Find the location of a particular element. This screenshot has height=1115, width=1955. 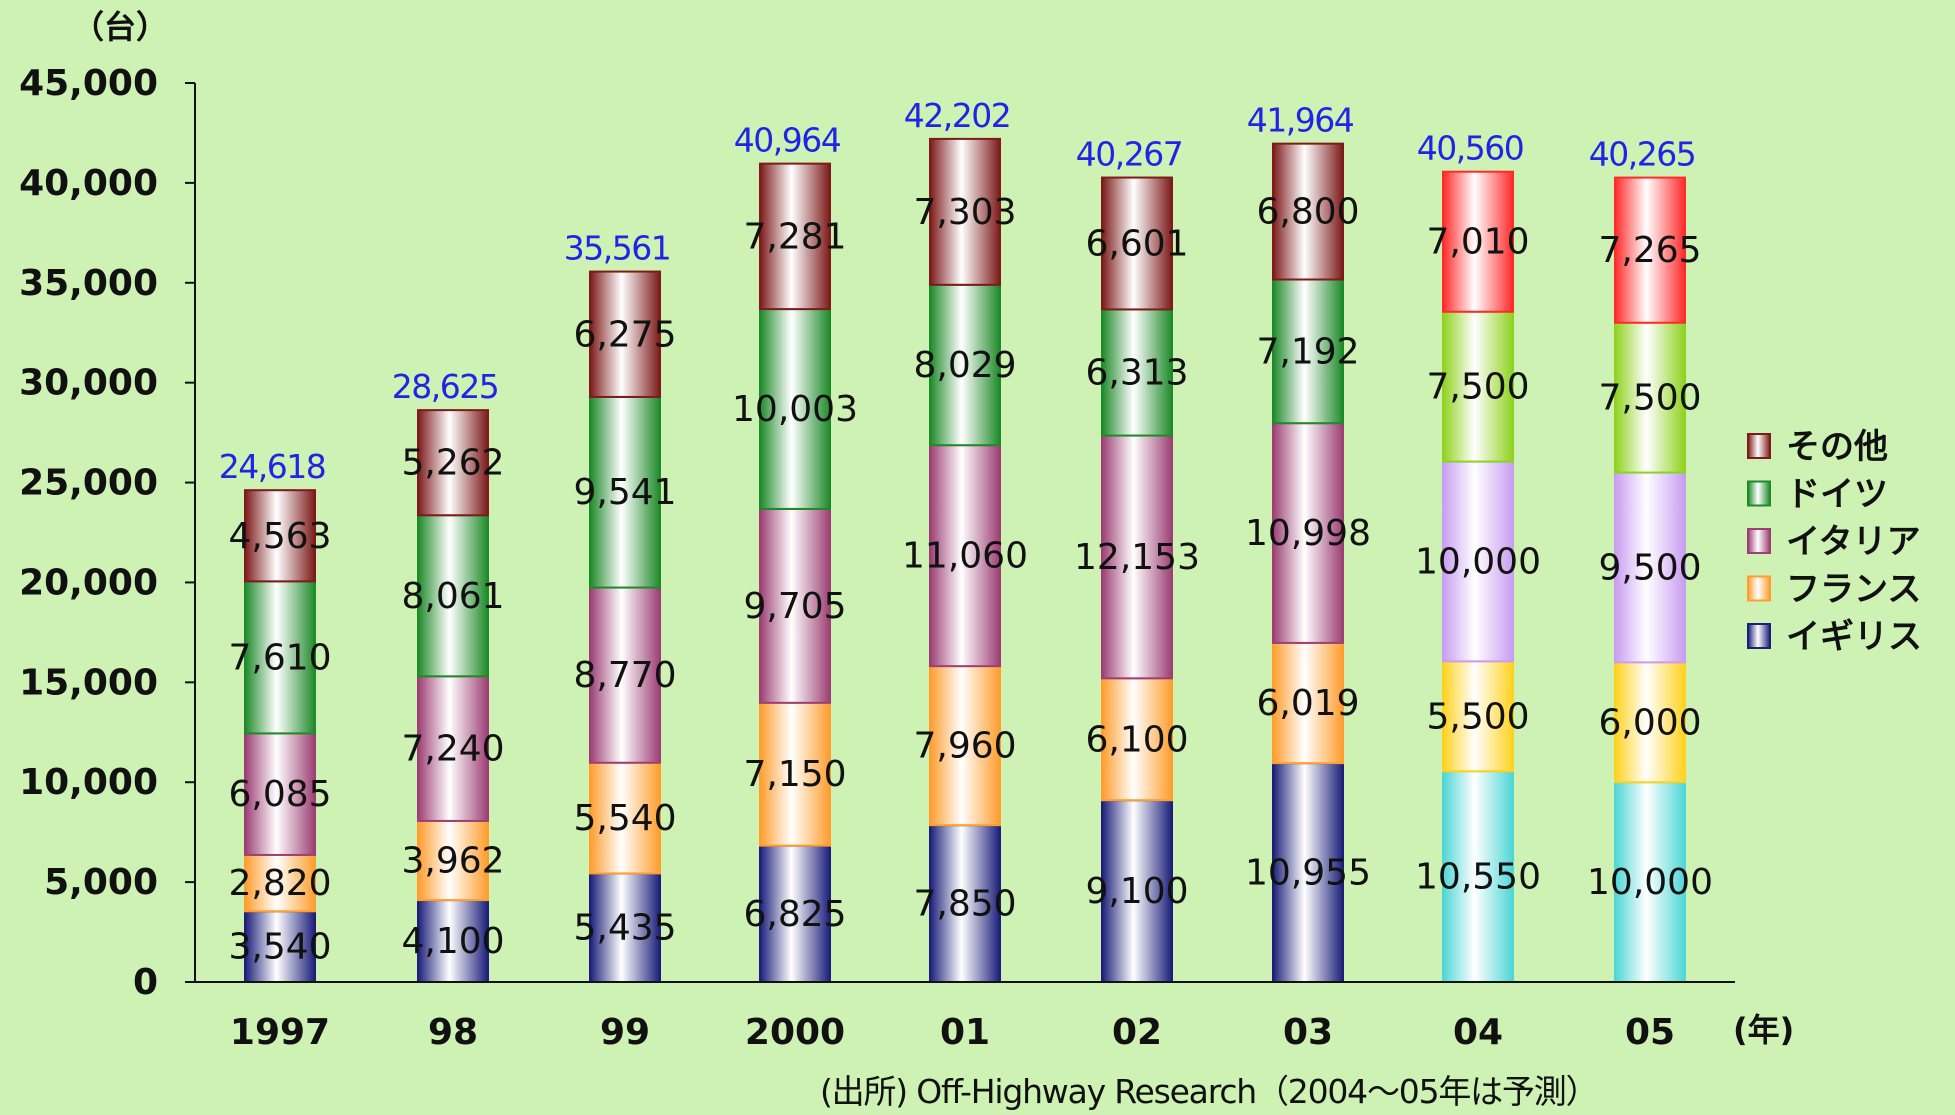

segment-value-label: 10,000 is located at coordinates (1650, 882).